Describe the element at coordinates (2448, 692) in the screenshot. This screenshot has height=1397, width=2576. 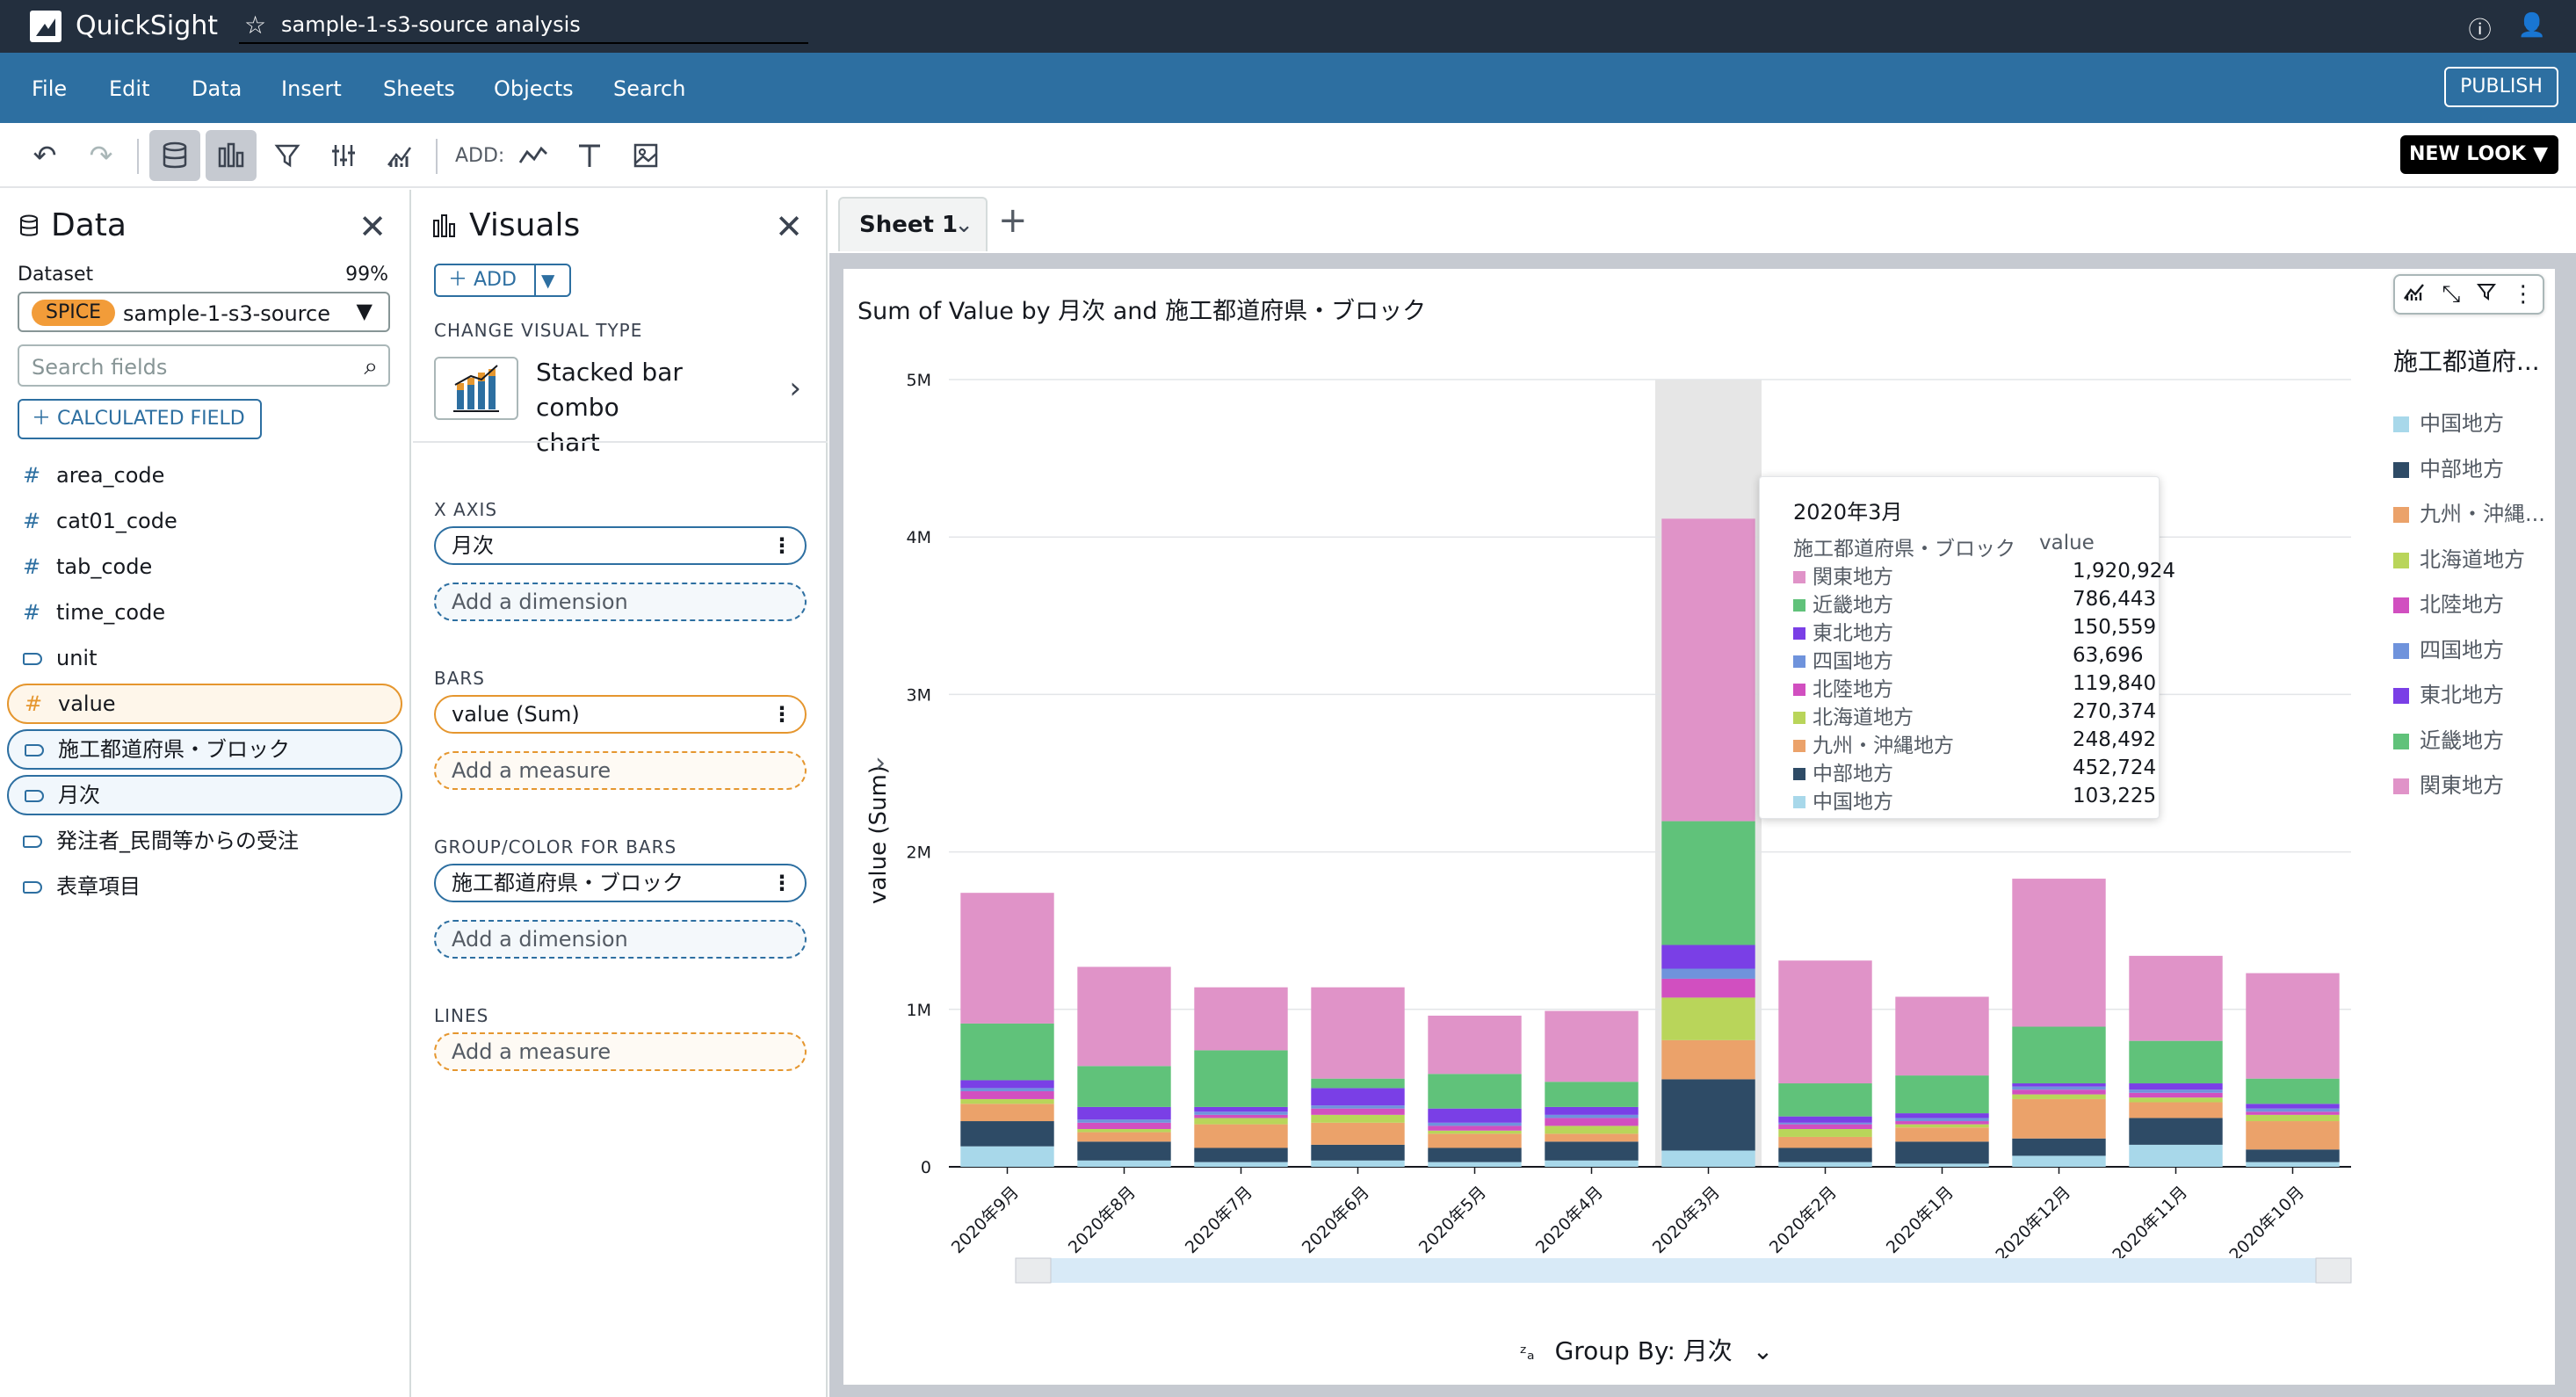
I see `legend-item: 東北地方` at that location.